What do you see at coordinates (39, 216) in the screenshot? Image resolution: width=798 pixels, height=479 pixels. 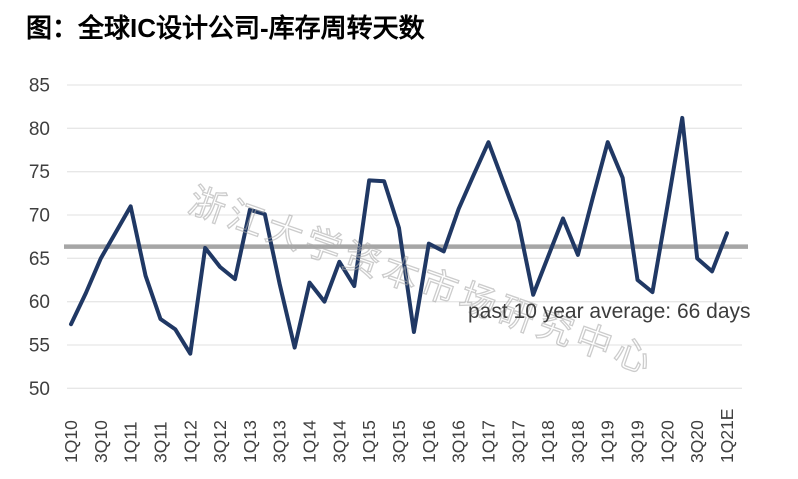 I see `y-axis-tick-label: 70` at bounding box center [39, 216].